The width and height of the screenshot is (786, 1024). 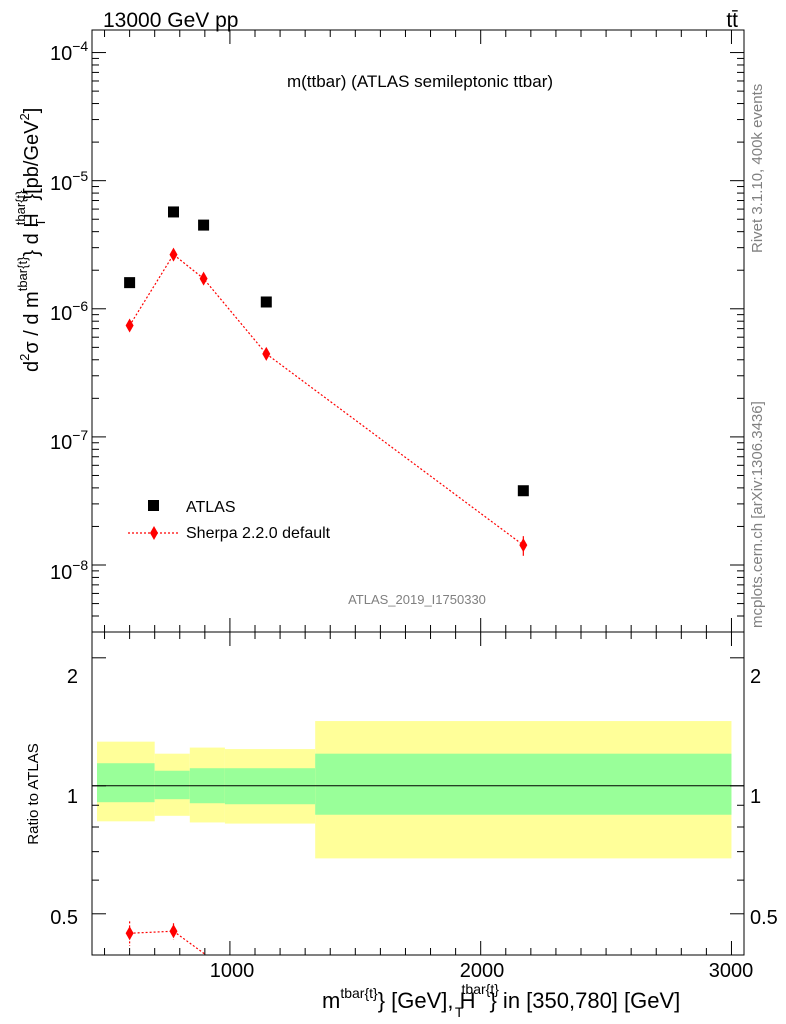 I want to click on rivet-label: Rivet 3.1.10, 400k events, so click(x=757, y=168).